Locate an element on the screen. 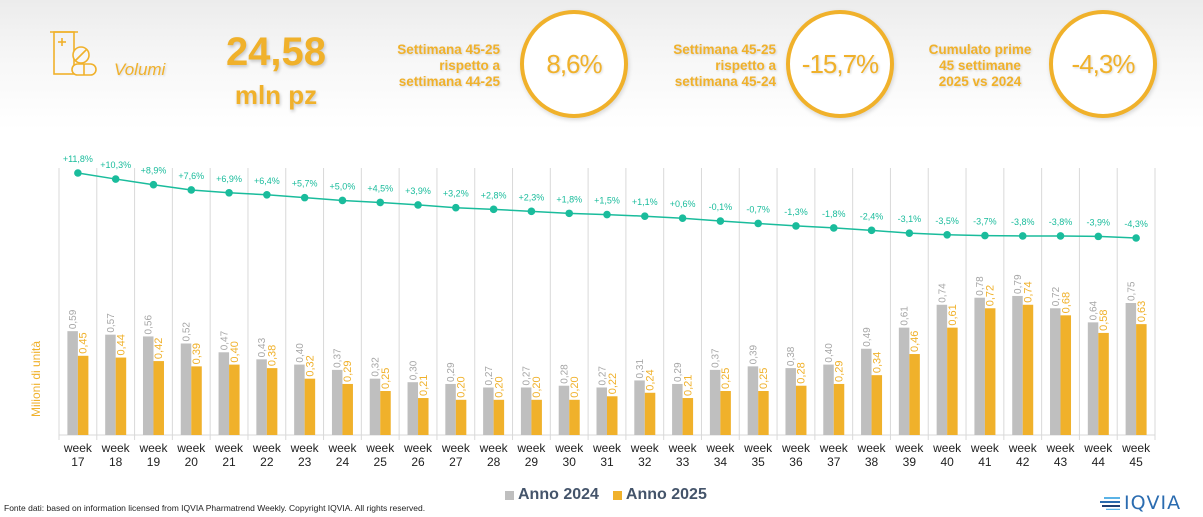  bar-label-2024: 0,79 is located at coordinates (1018, 284).